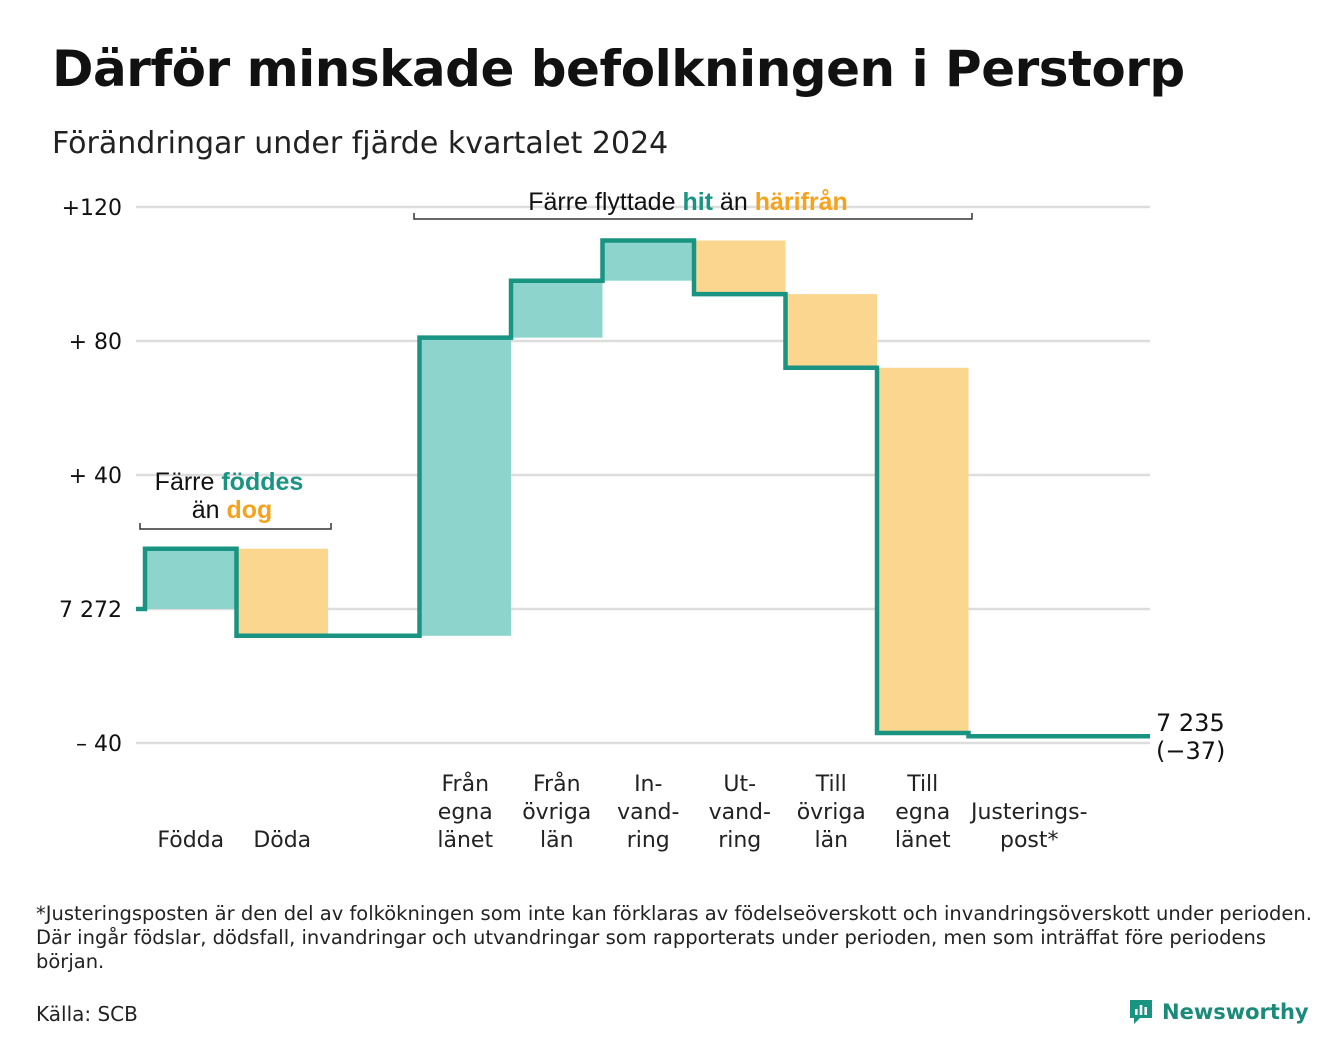 The height and width of the screenshot is (1060, 1340). What do you see at coordinates (697, 202) in the screenshot?
I see `annotation-migration-part: hit` at bounding box center [697, 202].